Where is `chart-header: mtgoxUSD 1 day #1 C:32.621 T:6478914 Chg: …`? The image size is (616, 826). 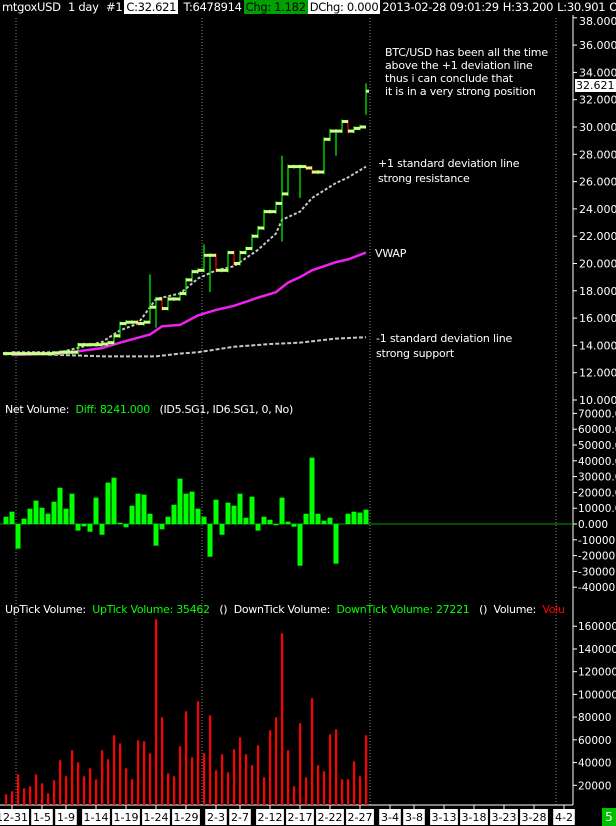
chart-header: mtgoxUSD 1 day #1 C:32.621 T:6478914 Chg: … is located at coordinates (308, 7).